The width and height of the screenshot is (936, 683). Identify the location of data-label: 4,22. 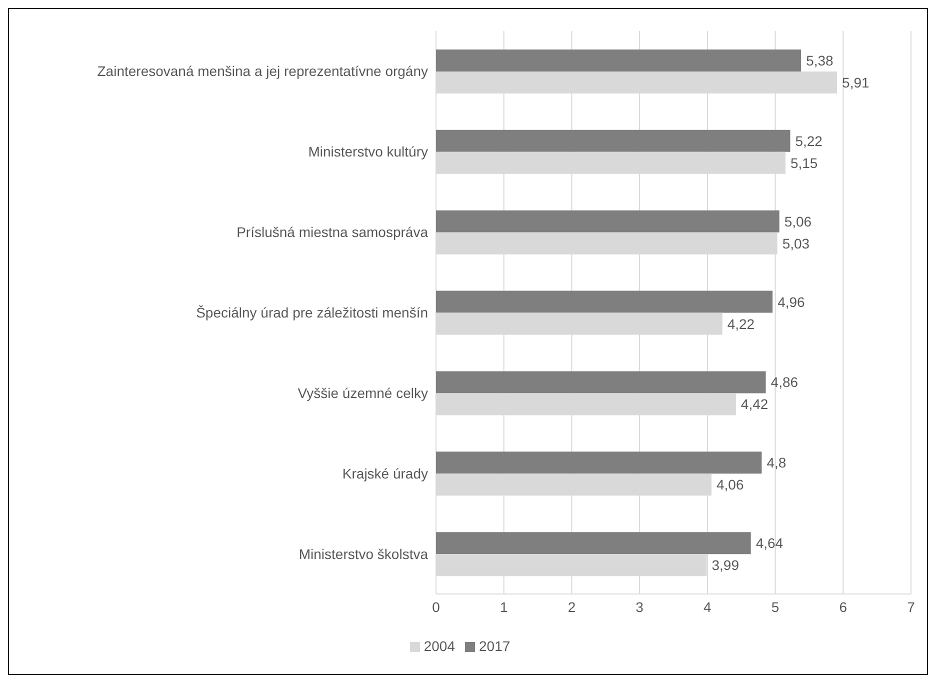
(741, 324).